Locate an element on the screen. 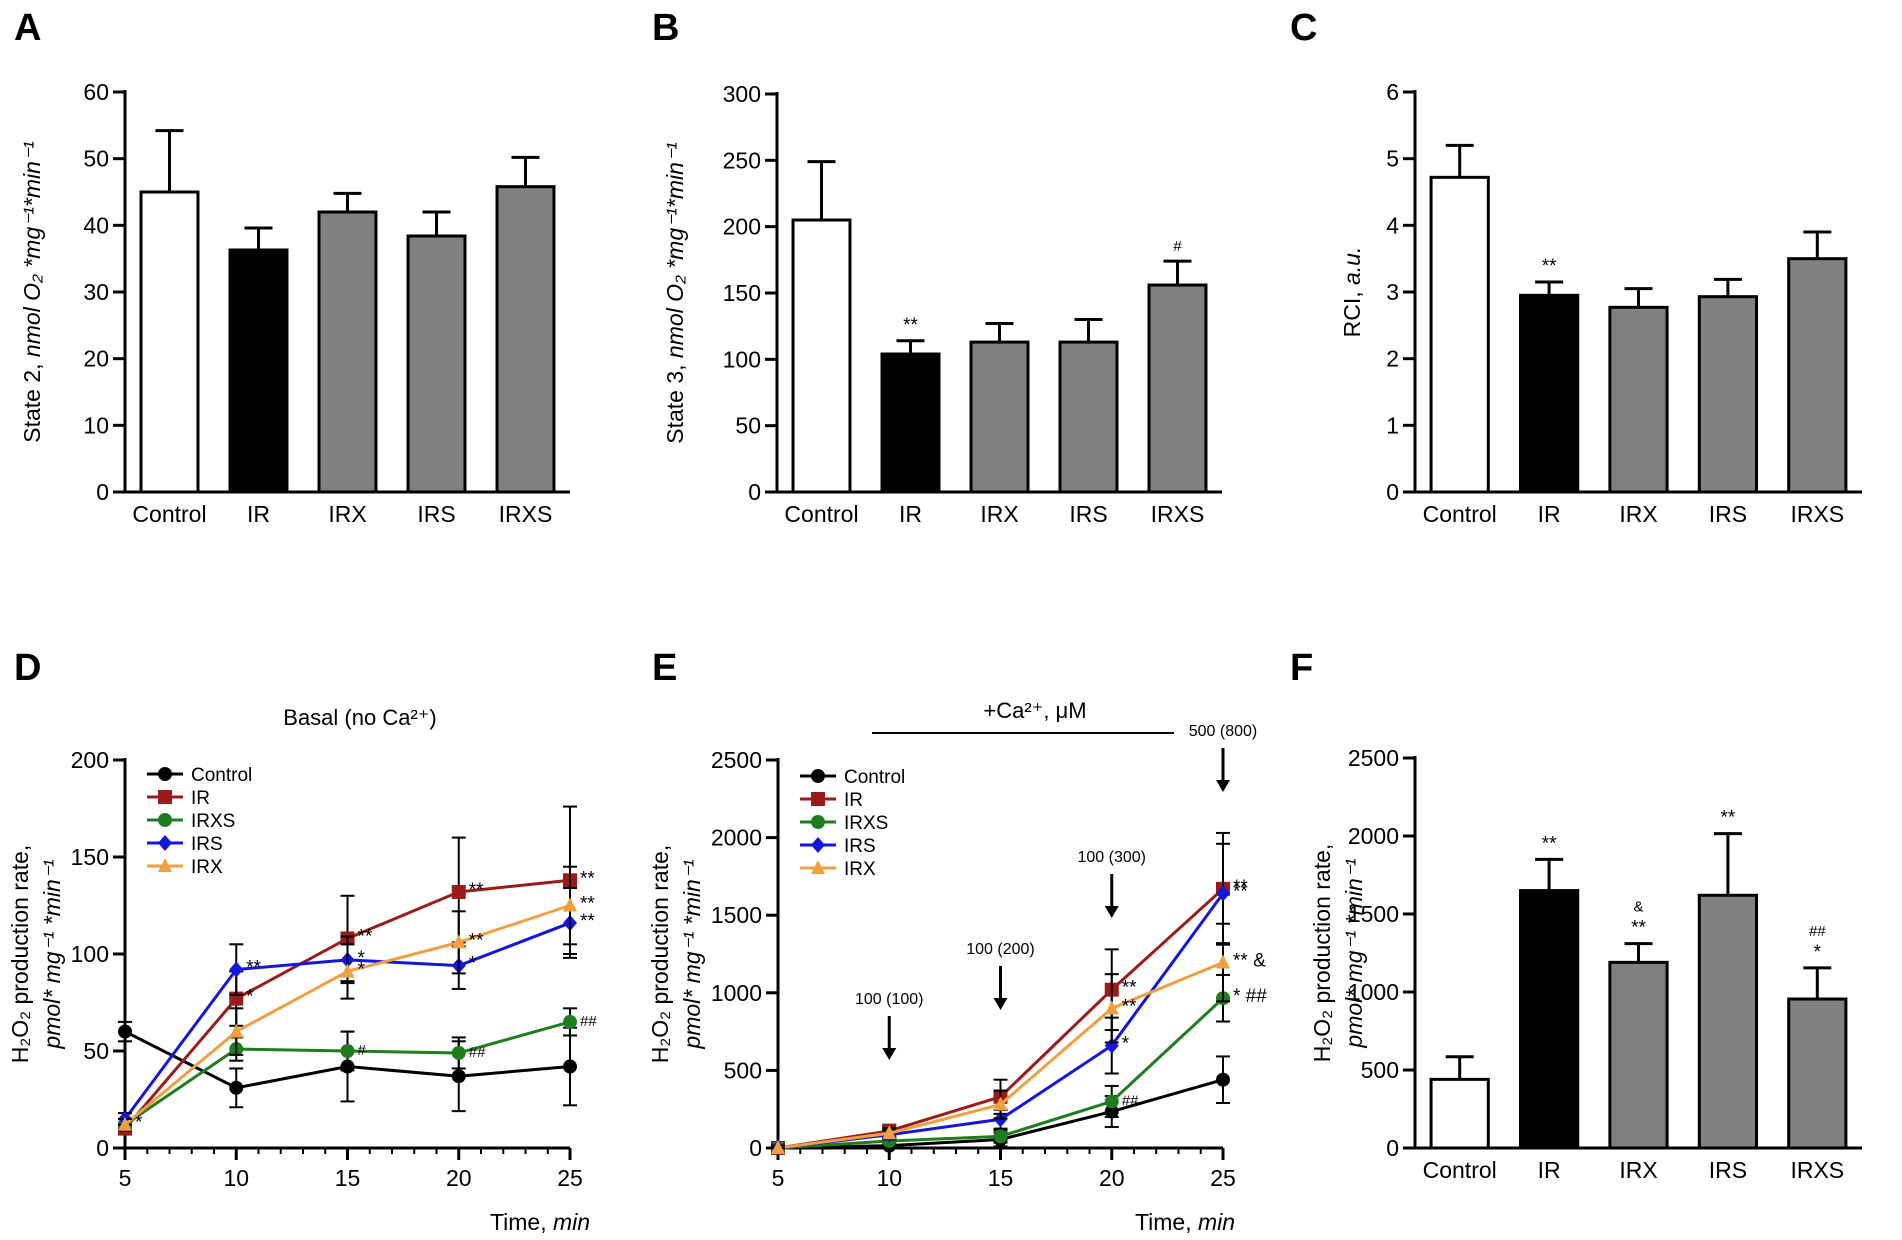  y-tick-label: 30 is located at coordinates (96, 292).